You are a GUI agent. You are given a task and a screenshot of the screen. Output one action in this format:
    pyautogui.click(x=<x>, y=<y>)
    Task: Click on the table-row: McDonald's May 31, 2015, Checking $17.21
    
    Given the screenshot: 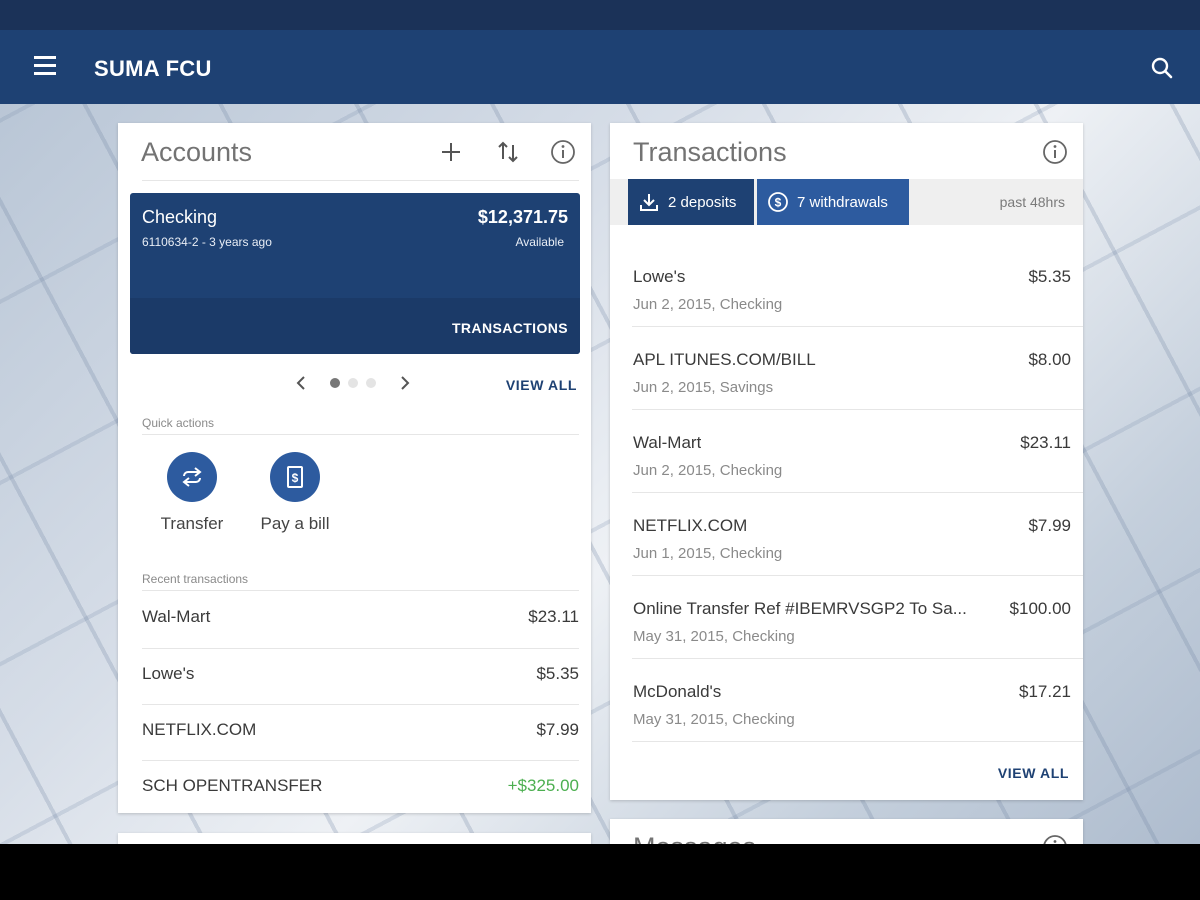 What is the action you would take?
    pyautogui.click(x=846, y=700)
    